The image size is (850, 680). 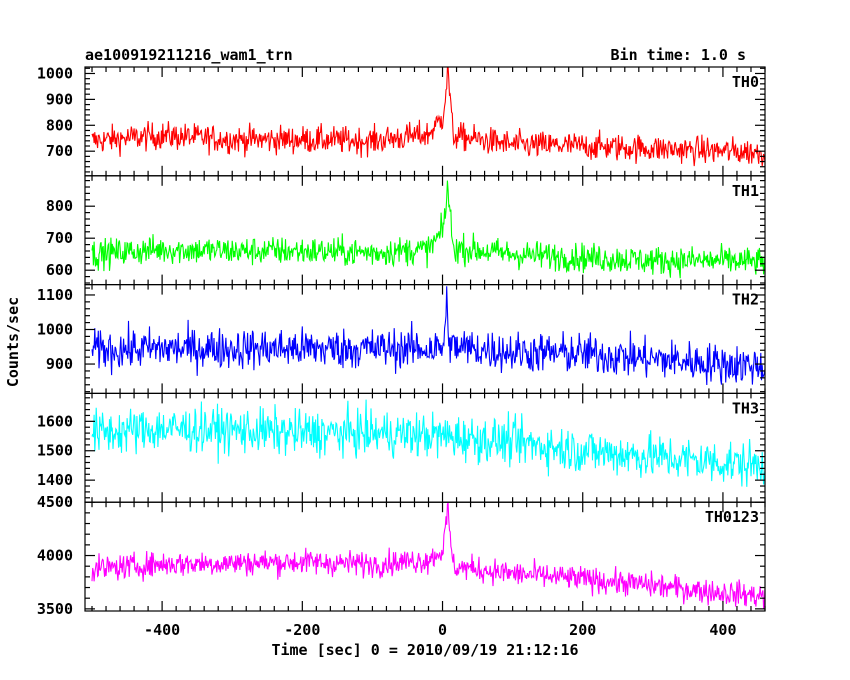 What do you see at coordinates (55, 421) in the screenshot?
I see `y-tick-label: 1600` at bounding box center [55, 421].